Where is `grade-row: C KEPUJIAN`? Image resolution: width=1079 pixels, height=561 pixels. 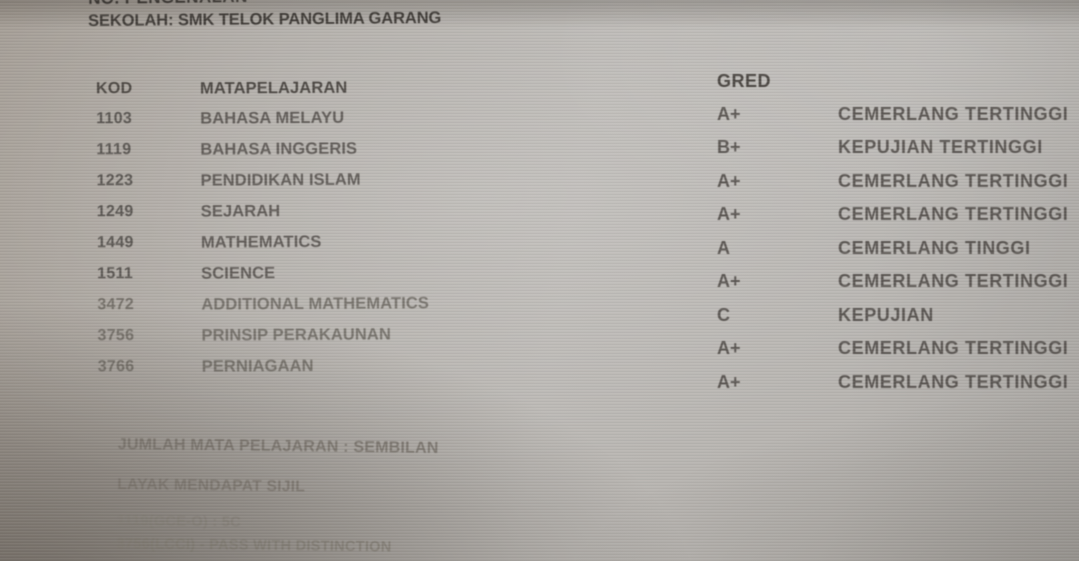
grade-row: C KEPUJIAN is located at coordinates (897, 316).